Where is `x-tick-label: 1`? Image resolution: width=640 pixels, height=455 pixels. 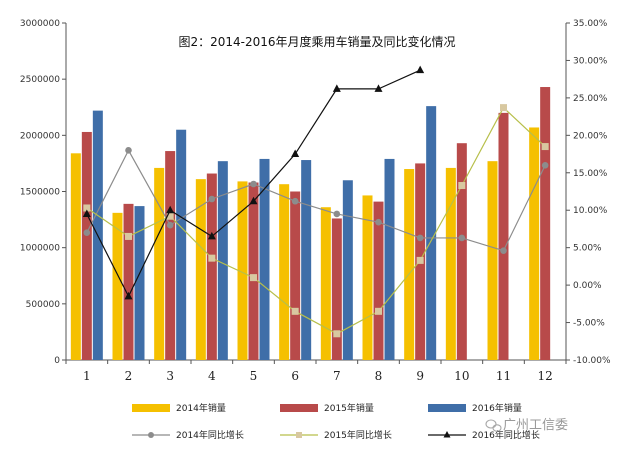
x-tick-label: 1 is located at coordinates (87, 376).